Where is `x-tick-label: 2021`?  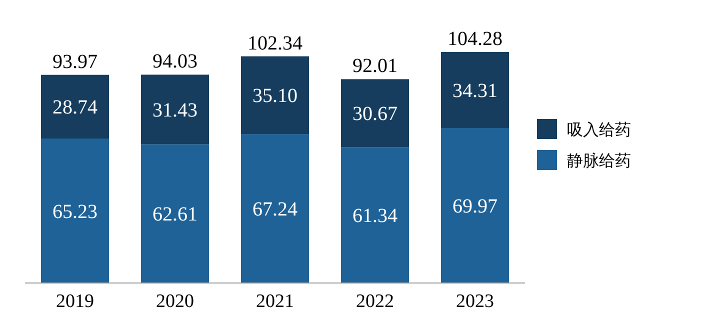 x-tick-label: 2021 is located at coordinates (275, 301).